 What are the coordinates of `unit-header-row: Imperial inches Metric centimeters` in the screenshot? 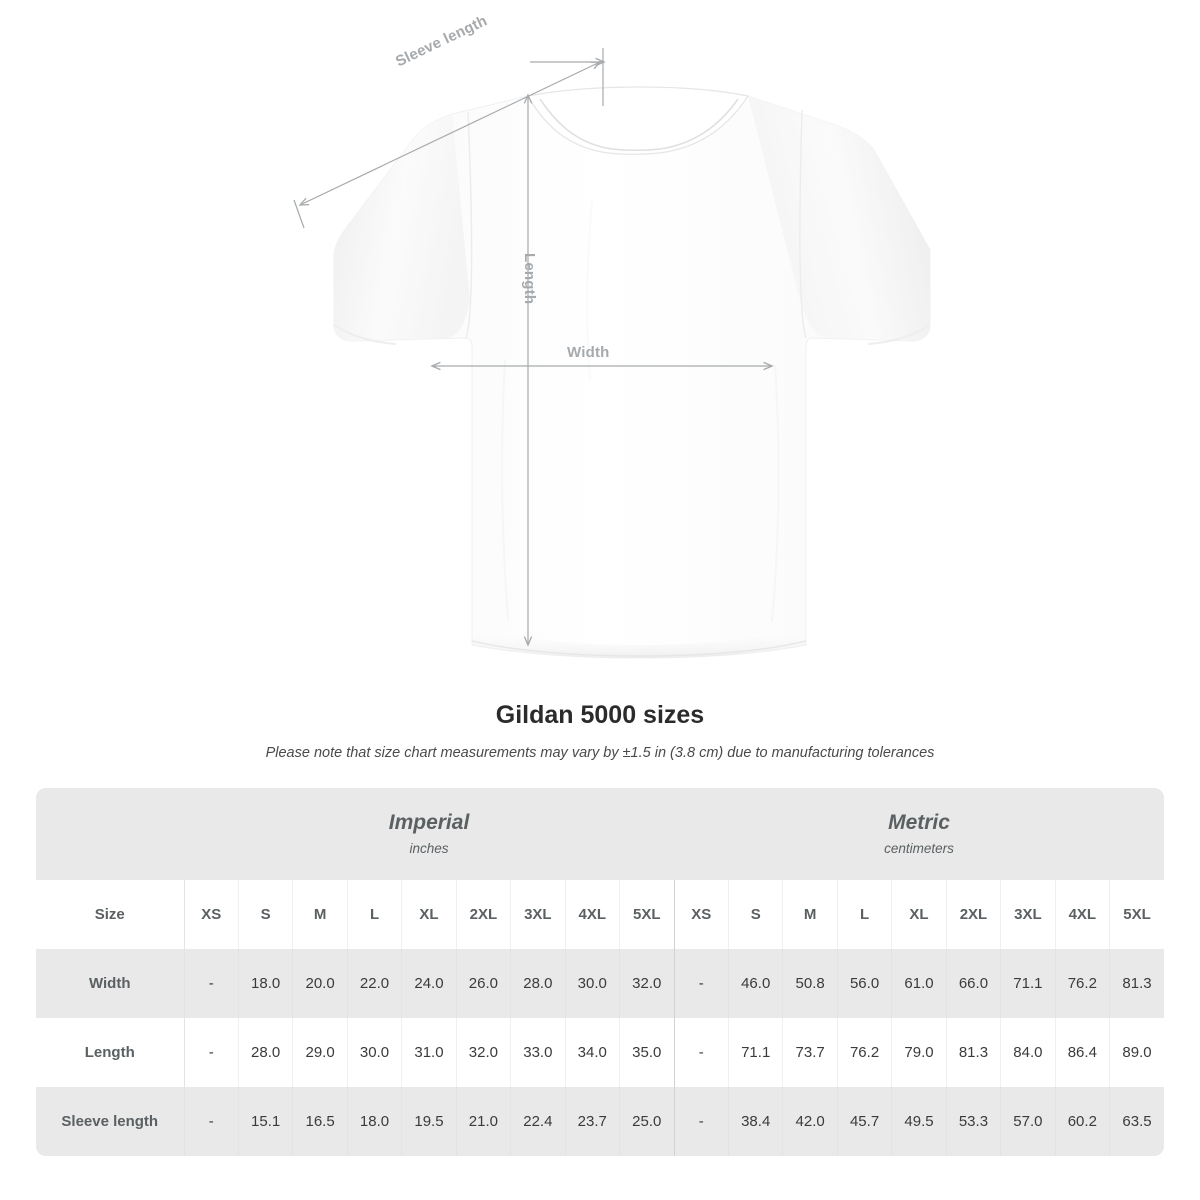 It's located at (600, 834).